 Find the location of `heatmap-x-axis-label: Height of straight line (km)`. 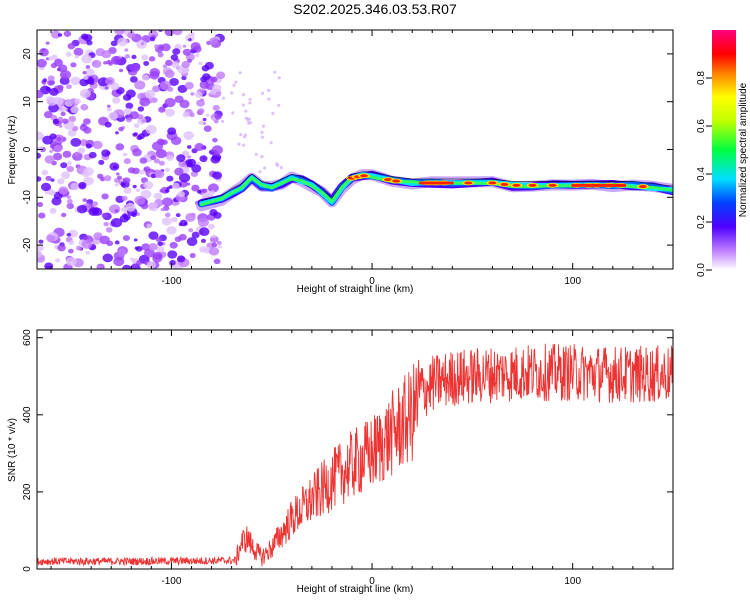

heatmap-x-axis-label: Height of straight line (km) is located at coordinates (355, 289).